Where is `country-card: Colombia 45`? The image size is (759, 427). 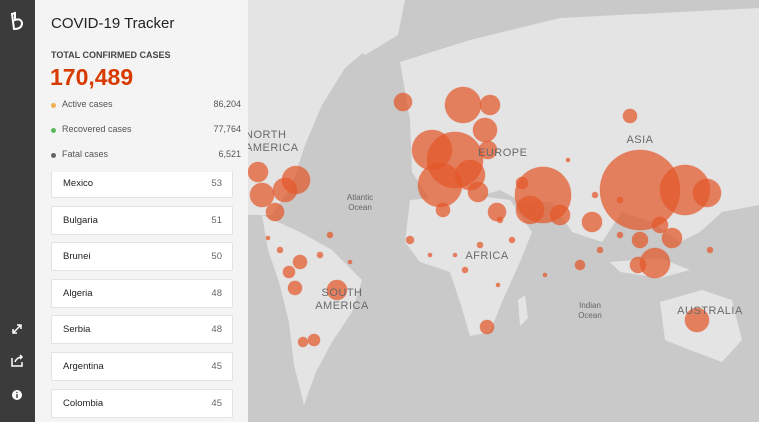 country-card: Colombia 45 is located at coordinates (142, 403).